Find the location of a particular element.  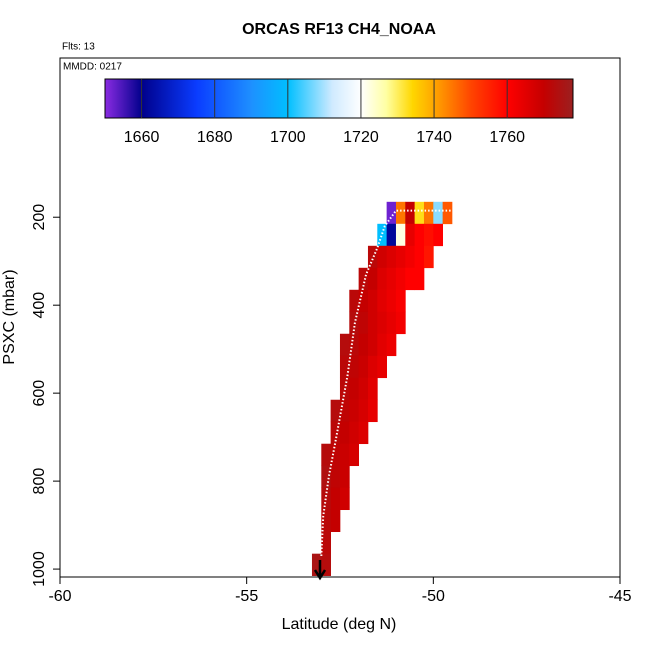

colorbar-tick-label: 1740 is located at coordinates (434, 137).